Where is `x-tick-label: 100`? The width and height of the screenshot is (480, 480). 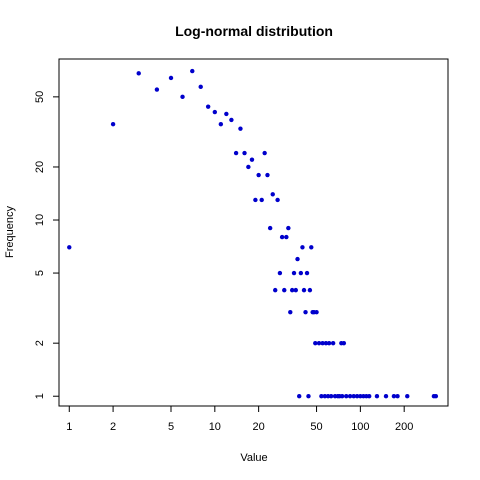
x-tick-label: 100 is located at coordinates (360, 427).